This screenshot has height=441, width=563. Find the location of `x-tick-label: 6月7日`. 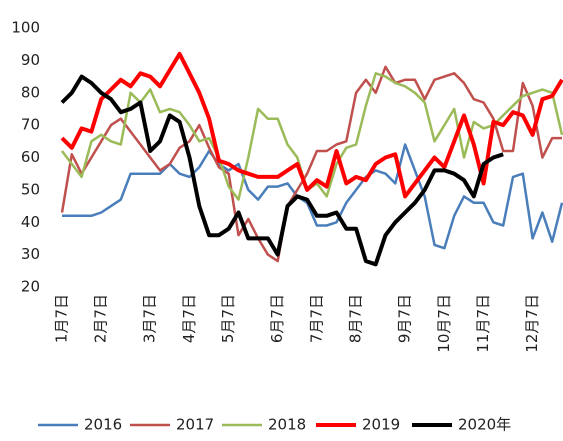

x-tick-label: 6月7日 is located at coordinates (277, 318).